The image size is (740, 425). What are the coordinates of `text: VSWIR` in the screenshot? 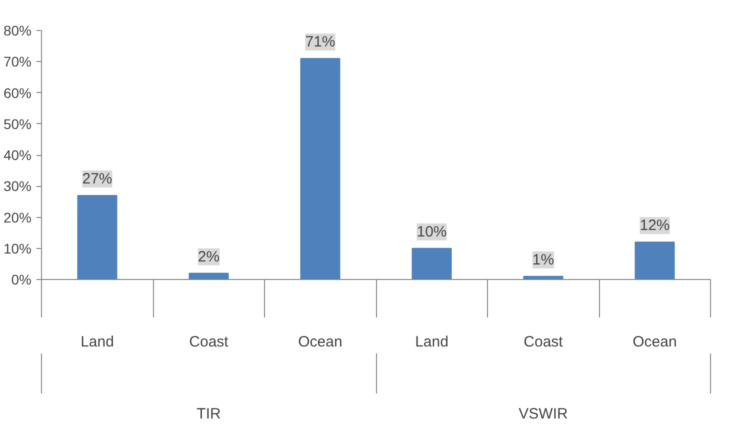 It's located at (543, 414).